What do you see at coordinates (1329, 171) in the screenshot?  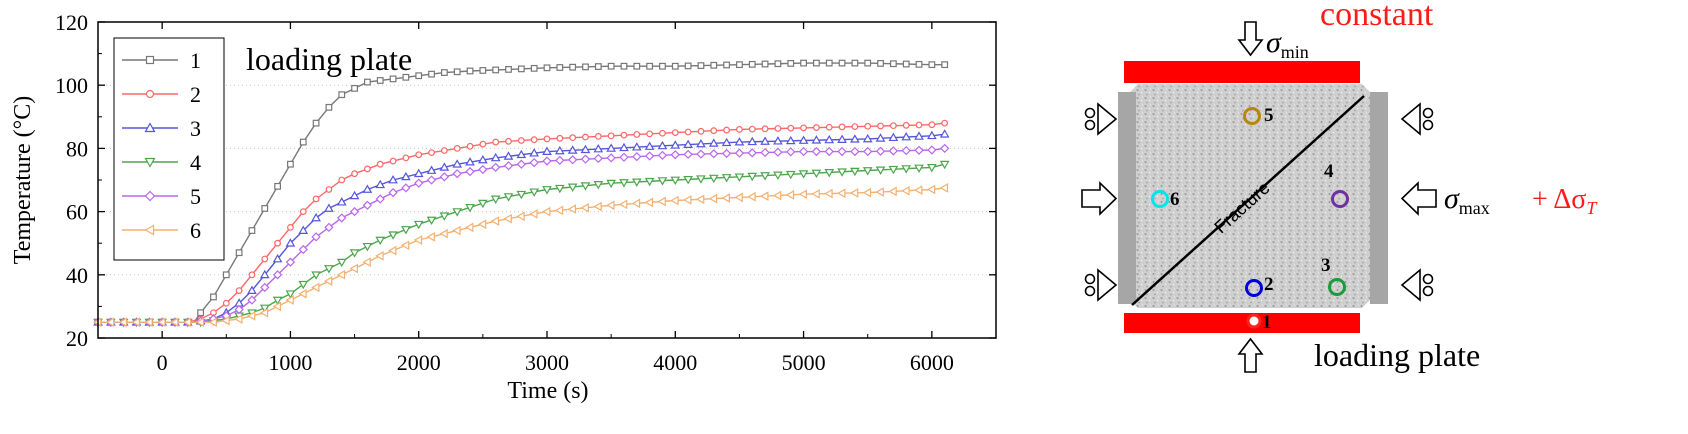 I see `measurement-point-label: 4` at bounding box center [1329, 171].